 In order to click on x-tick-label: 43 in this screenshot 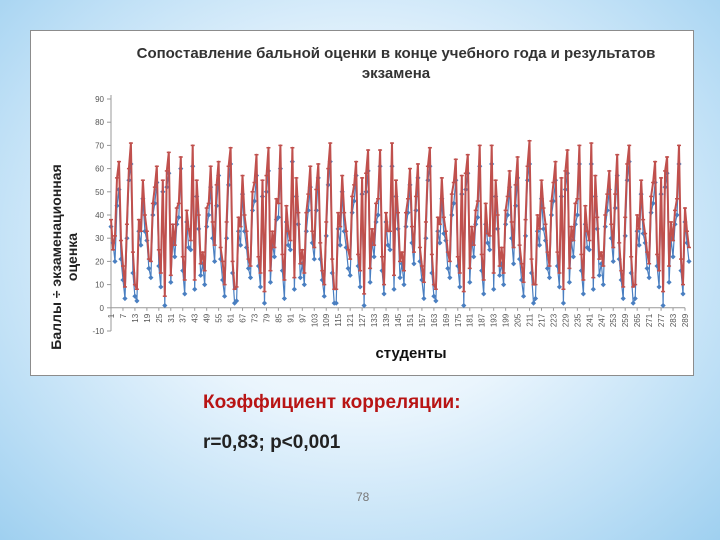, I will do `click(195, 317)`.